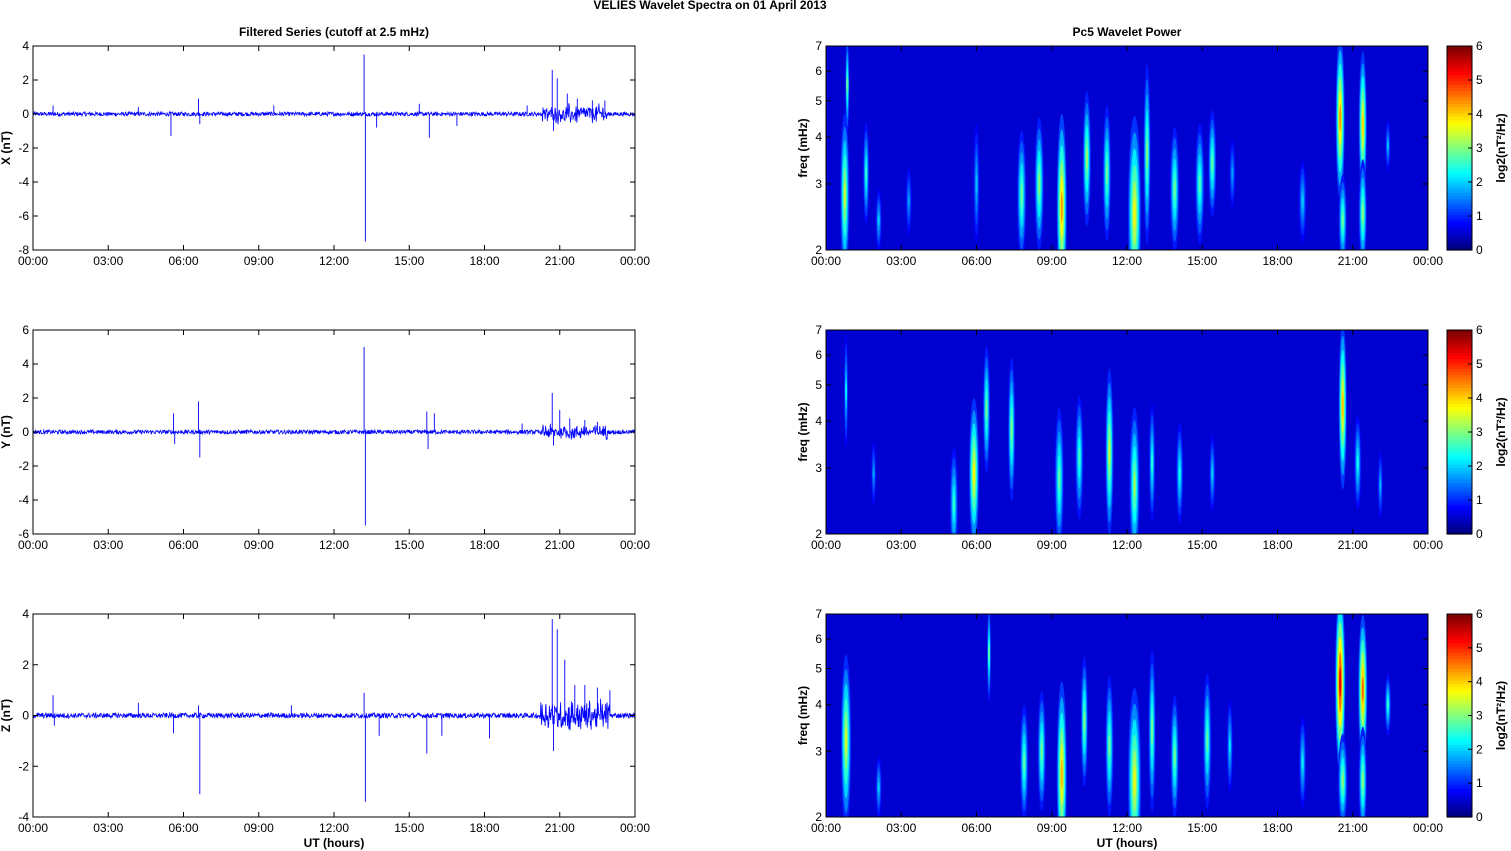 This screenshot has width=1511, height=851. What do you see at coordinates (25, 432) in the screenshot?
I see `y-tick-label: 0` at bounding box center [25, 432].